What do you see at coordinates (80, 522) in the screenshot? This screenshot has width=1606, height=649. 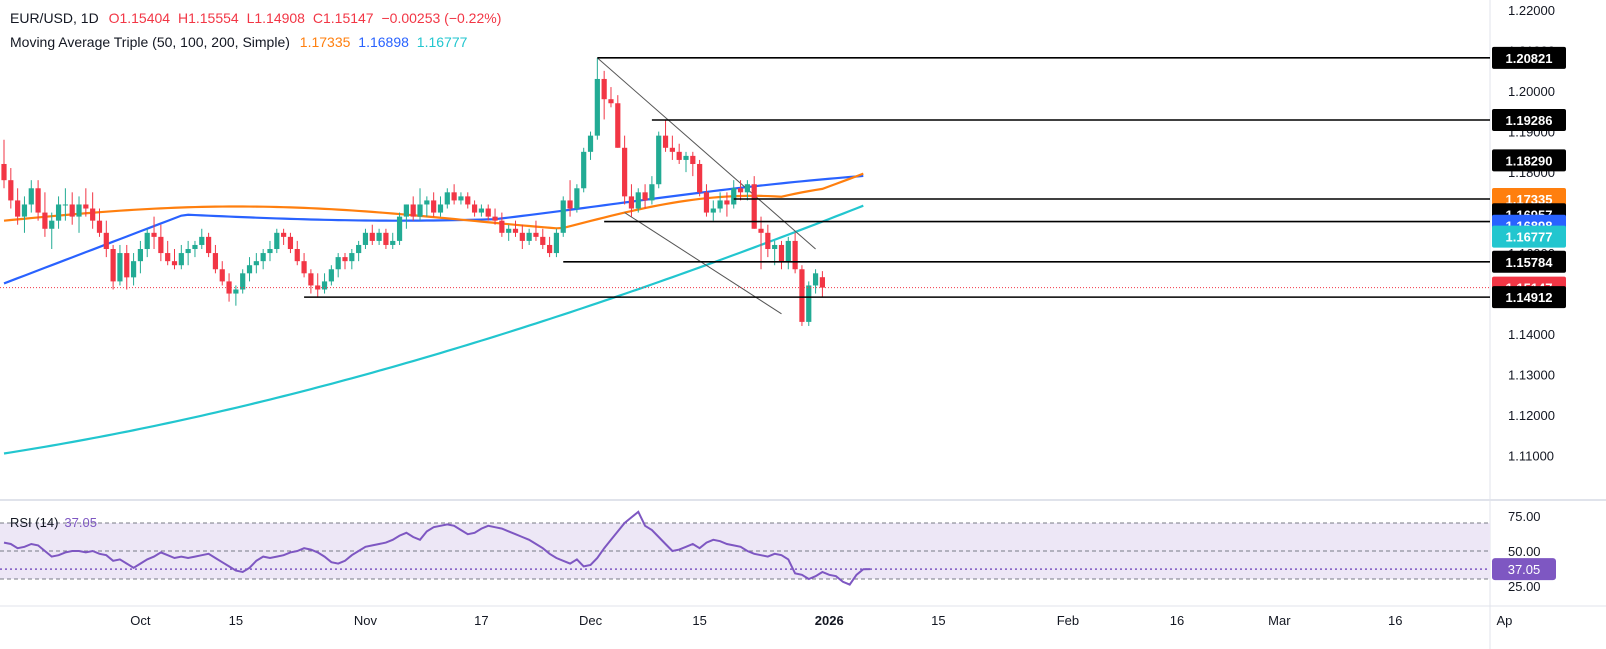 I see `rsi-value: 37.05` at bounding box center [80, 522].